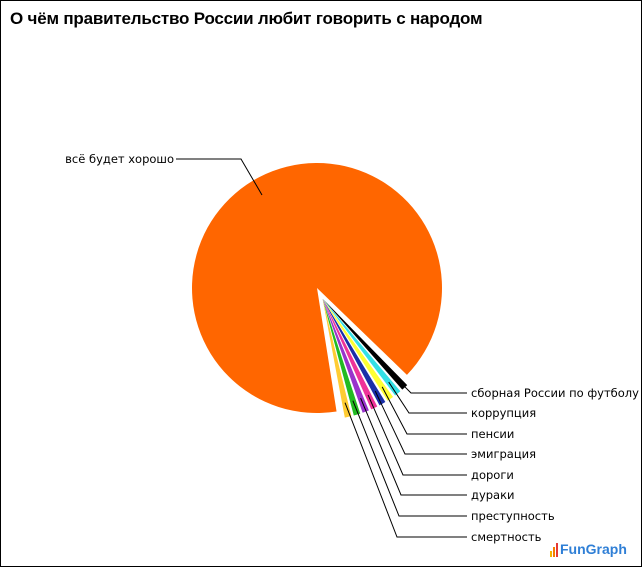 This screenshot has height=567, width=642. What do you see at coordinates (119, 159) in the screenshot?
I see `slice-label-main: всё будет хорошо` at bounding box center [119, 159].